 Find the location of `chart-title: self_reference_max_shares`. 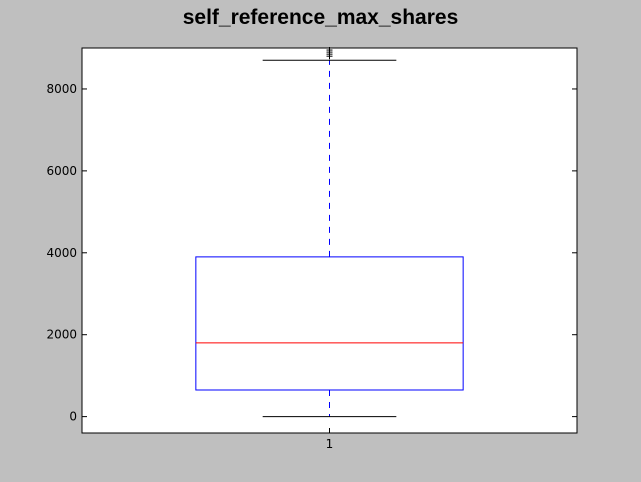

chart-title: self_reference_max_shares is located at coordinates (320, 17).